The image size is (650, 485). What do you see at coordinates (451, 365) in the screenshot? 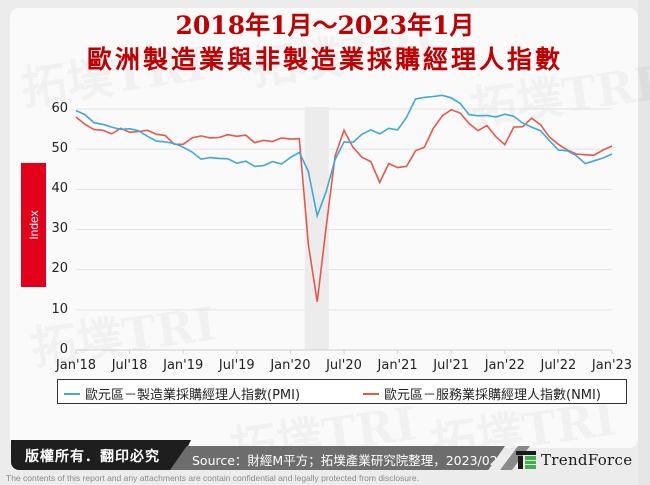
I see `x-tick-label: Jul'21` at bounding box center [451, 365].